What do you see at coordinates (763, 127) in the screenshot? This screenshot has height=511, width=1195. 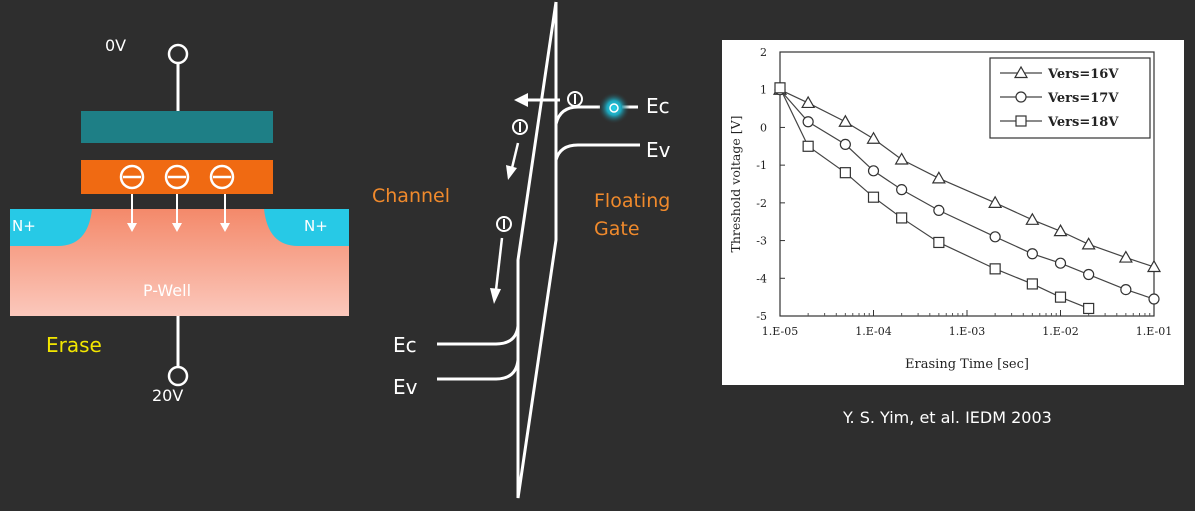 I see `y-tick-label: 0` at bounding box center [763, 127].